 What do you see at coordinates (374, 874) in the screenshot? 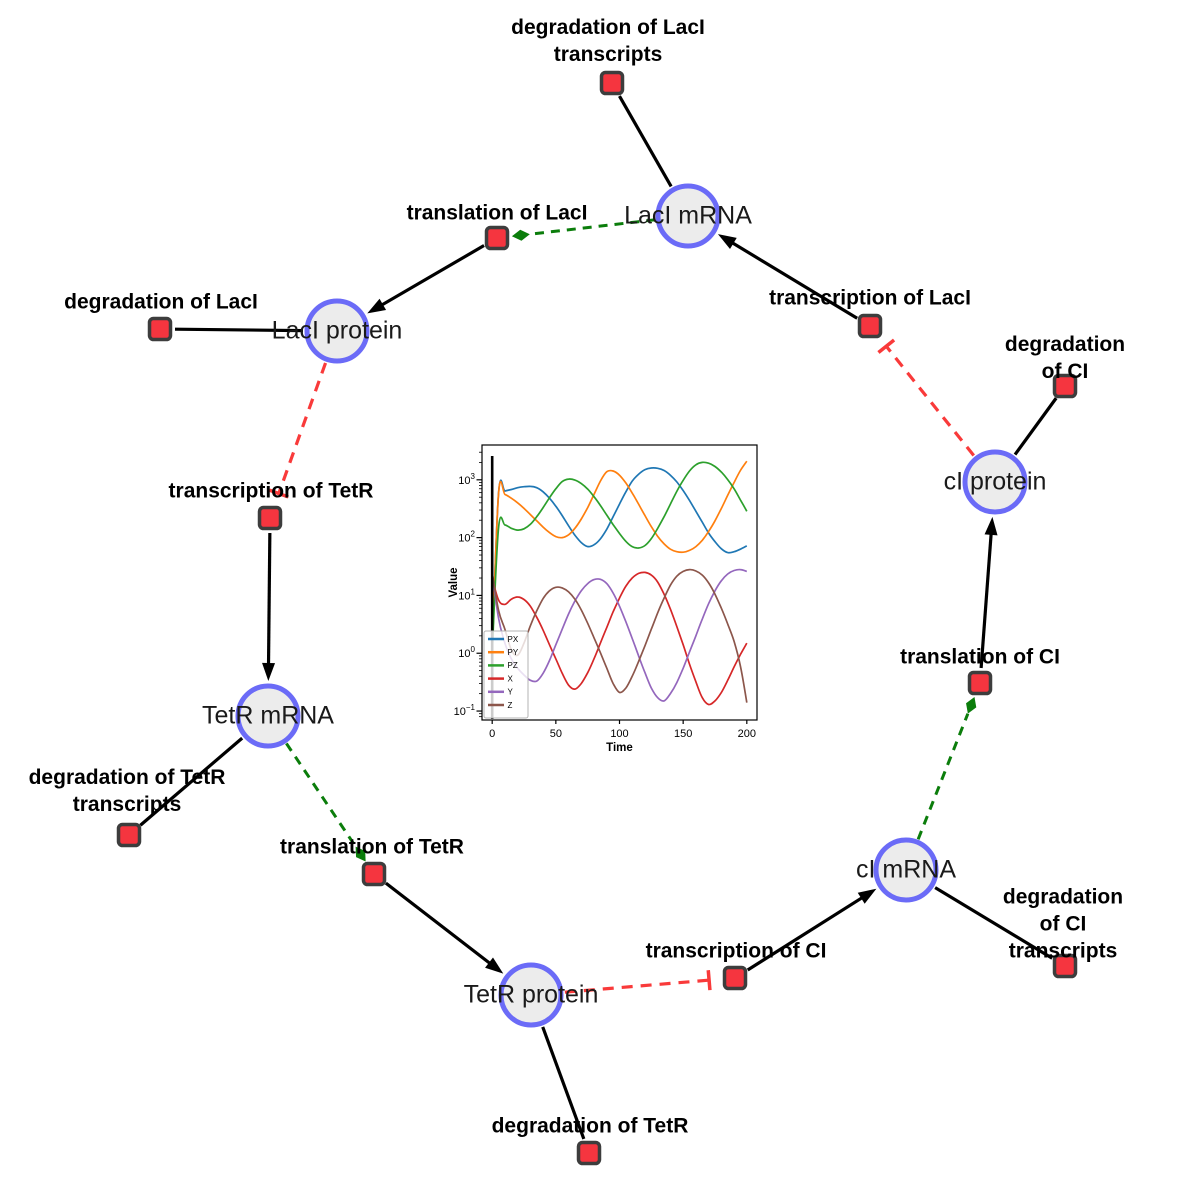
I see `reaction-node-translation-of-tetr` at bounding box center [374, 874].